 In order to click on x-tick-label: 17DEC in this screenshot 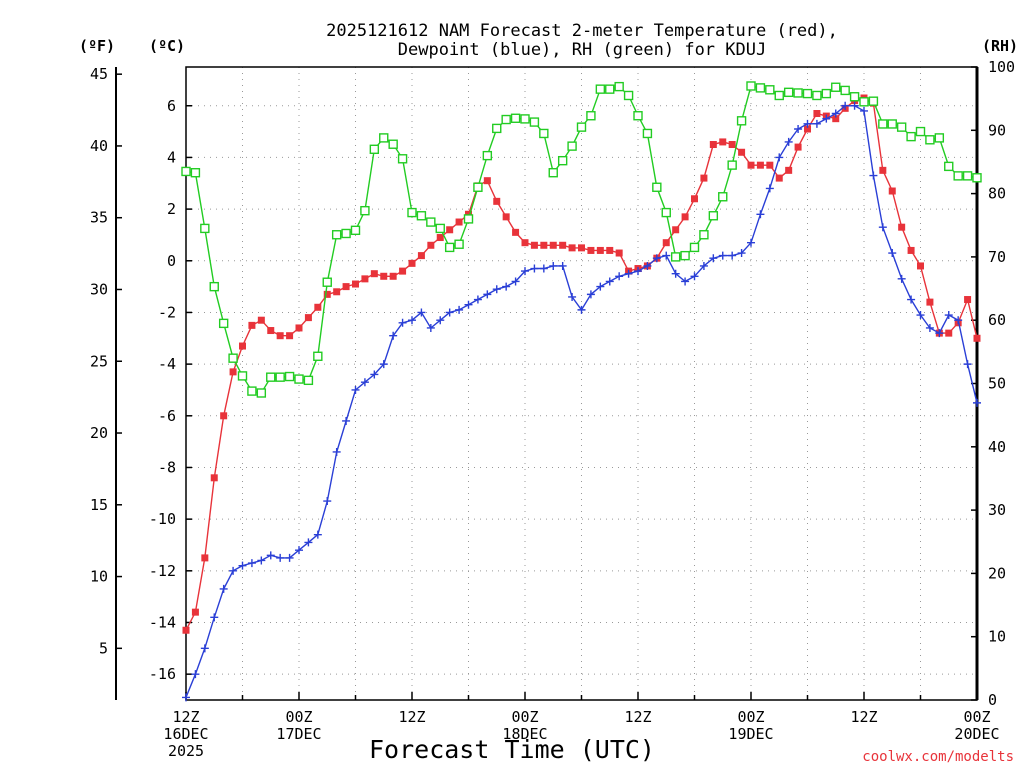, I will do `click(298, 734)`.